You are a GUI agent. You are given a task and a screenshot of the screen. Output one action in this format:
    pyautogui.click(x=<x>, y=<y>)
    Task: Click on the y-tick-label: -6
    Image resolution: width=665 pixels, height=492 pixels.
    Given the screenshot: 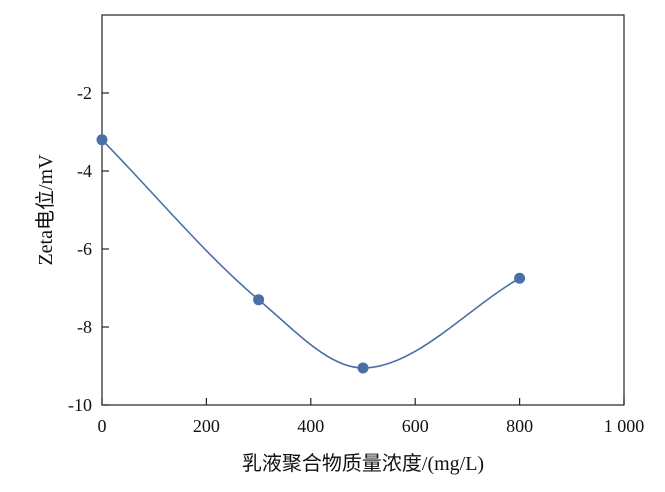 What is the action you would take?
    pyautogui.click(x=84, y=249)
    